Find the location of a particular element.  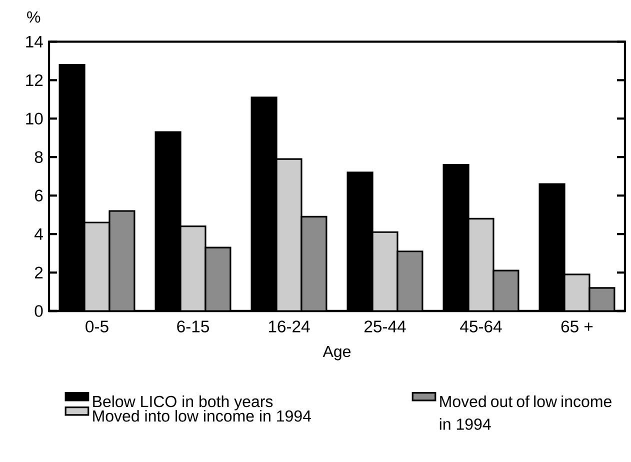

y-tick-label: 8 is located at coordinates (38, 157).